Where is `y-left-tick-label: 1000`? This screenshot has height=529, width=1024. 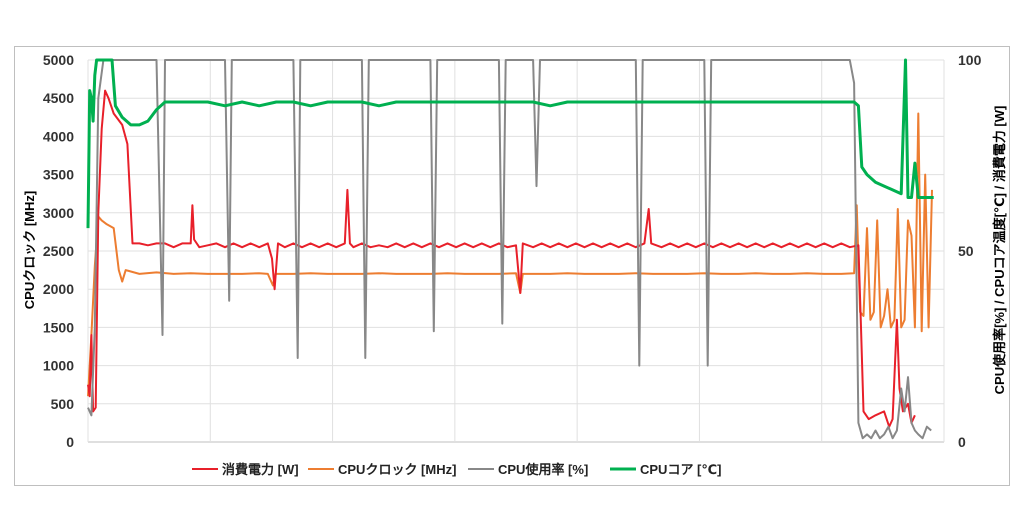 y-left-tick-label: 1000 is located at coordinates (58, 366).